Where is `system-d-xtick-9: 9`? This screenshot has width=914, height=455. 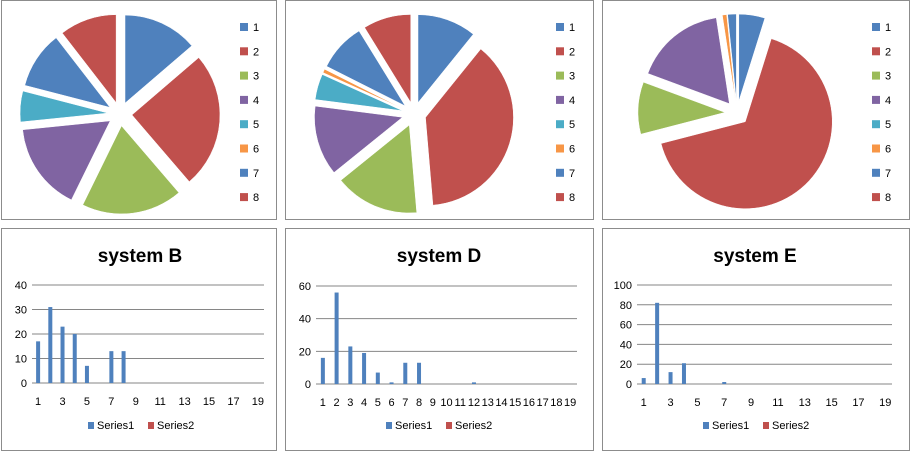
system-d-xtick-9: 9 is located at coordinates (433, 403).